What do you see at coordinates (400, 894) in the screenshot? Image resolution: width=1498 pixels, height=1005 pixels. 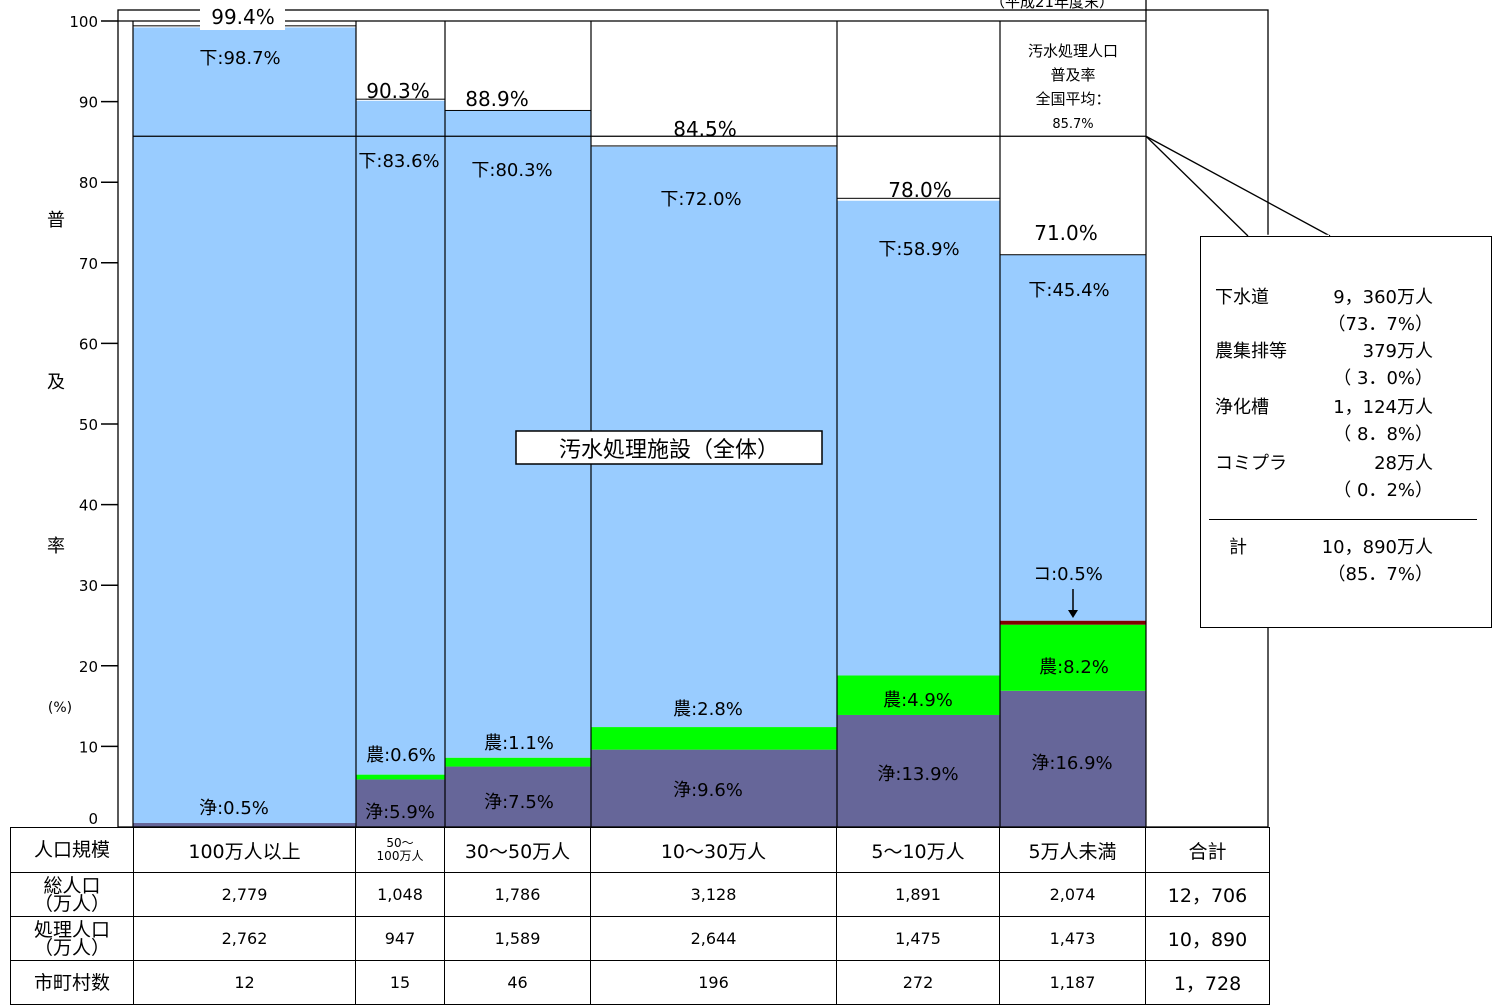 I see `table-cell: 1,048` at bounding box center [400, 894].